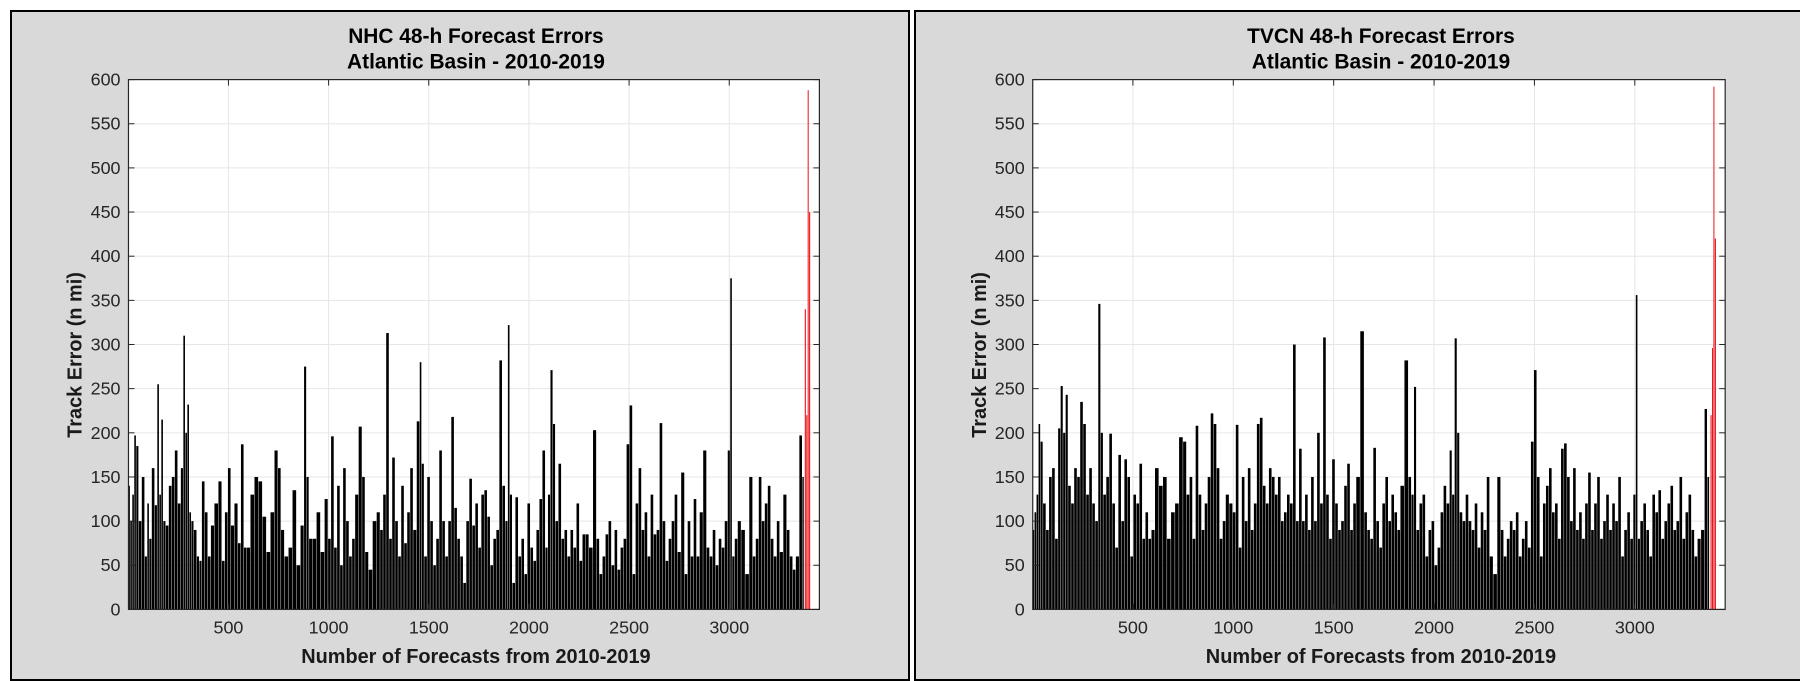 This screenshot has height=681, width=1800. What do you see at coordinates (1010, 477) in the screenshot?
I see `y-tick-label: 150` at bounding box center [1010, 477].